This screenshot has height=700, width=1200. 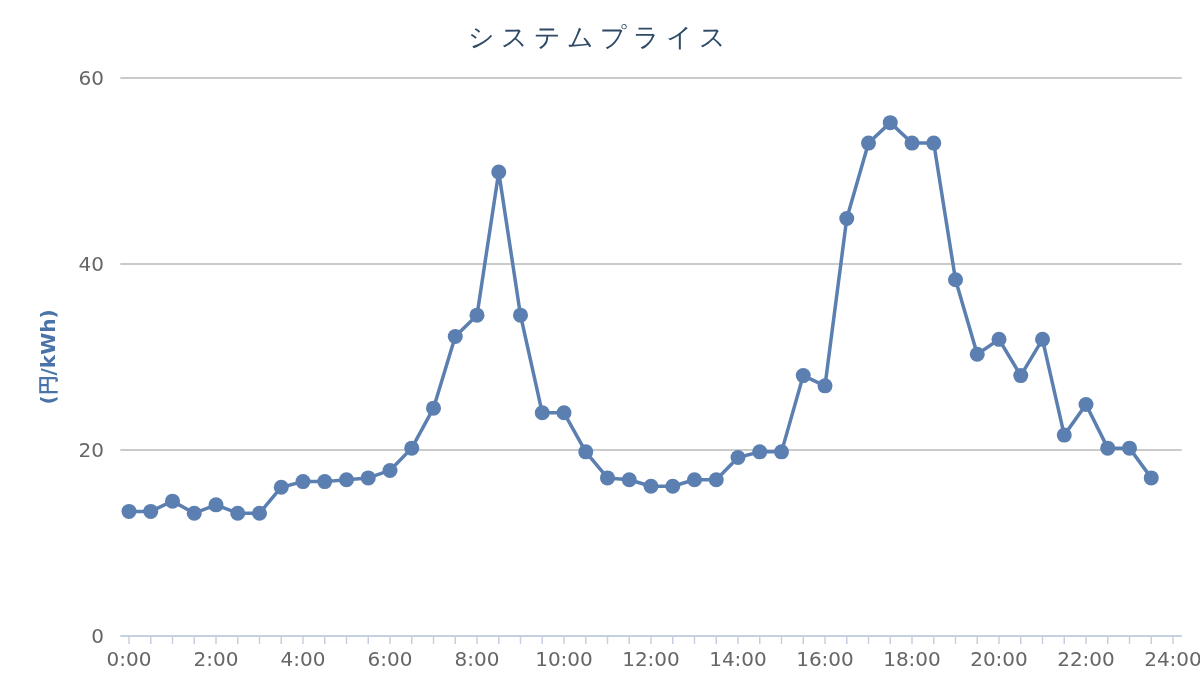 What do you see at coordinates (91, 264) in the screenshot?
I see `y-tick-label: 40` at bounding box center [91, 264].